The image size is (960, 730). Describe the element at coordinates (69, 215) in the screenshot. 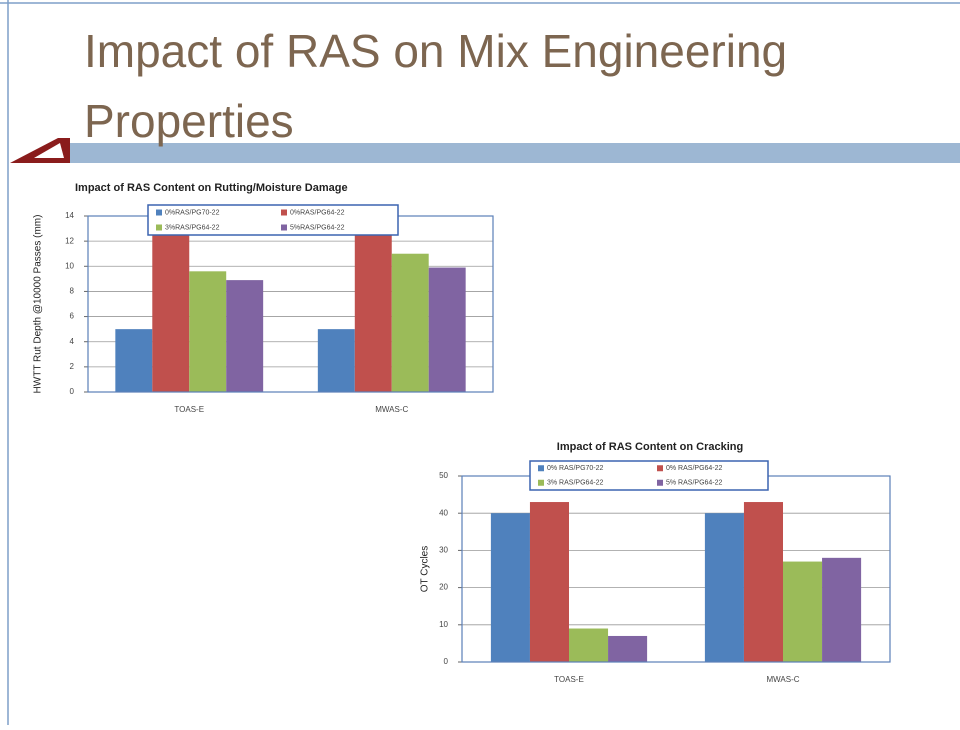

I see `y-tick-label: 14` at that location.